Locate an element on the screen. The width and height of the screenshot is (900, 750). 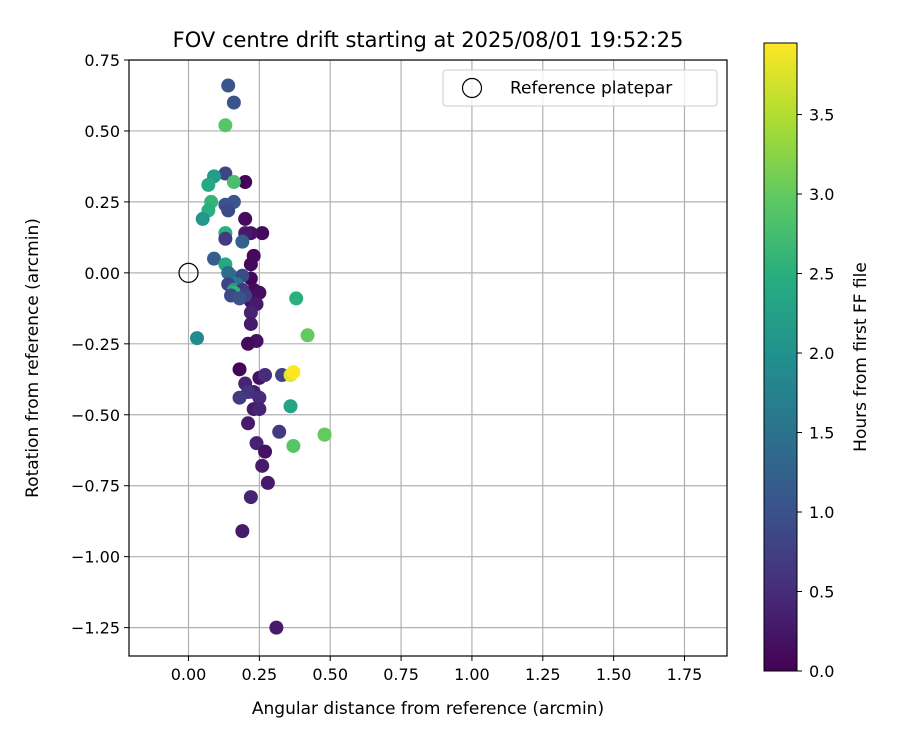
x-tick-label: 1.25 is located at coordinates (543, 674).